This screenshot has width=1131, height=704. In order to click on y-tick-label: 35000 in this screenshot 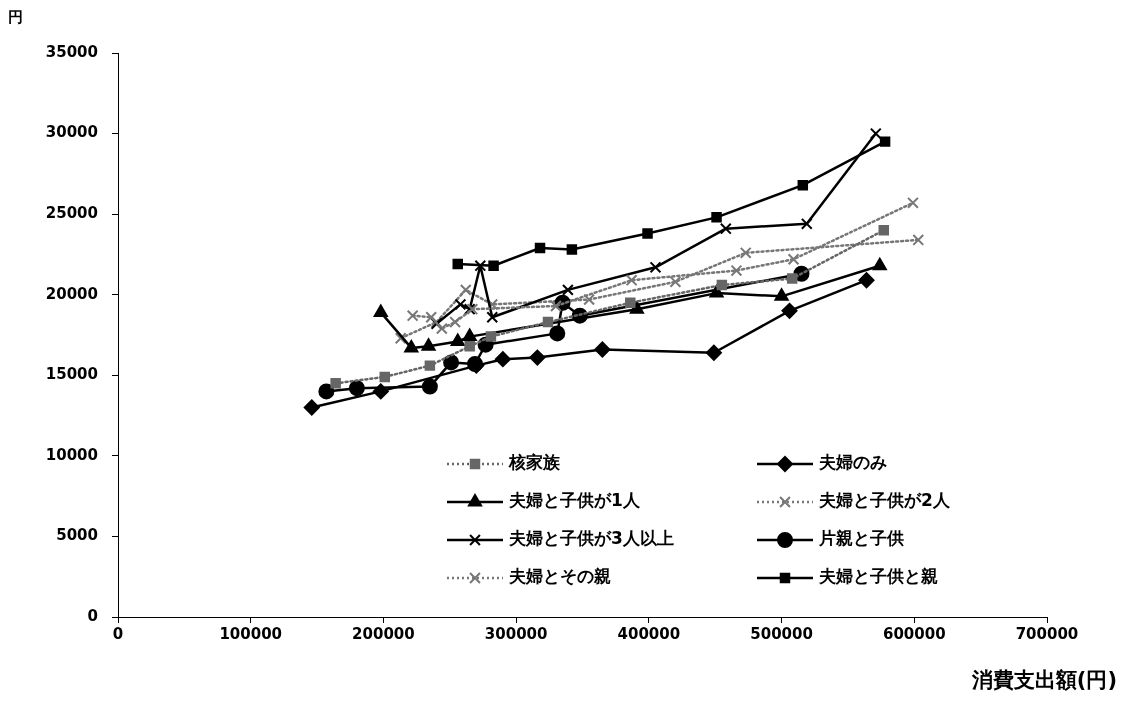, I will do `click(71, 51)`.